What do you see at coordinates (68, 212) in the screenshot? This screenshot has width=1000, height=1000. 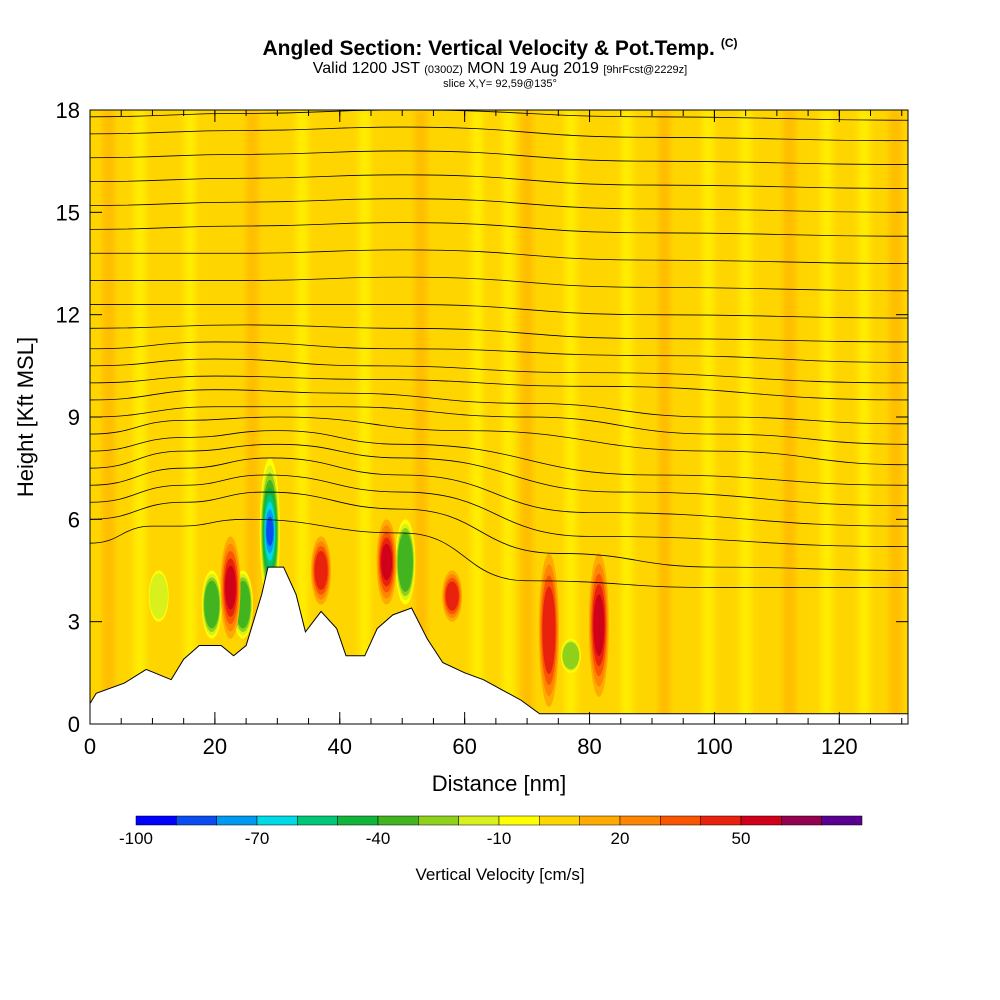 I see `y-tick-label: 15` at bounding box center [68, 212].